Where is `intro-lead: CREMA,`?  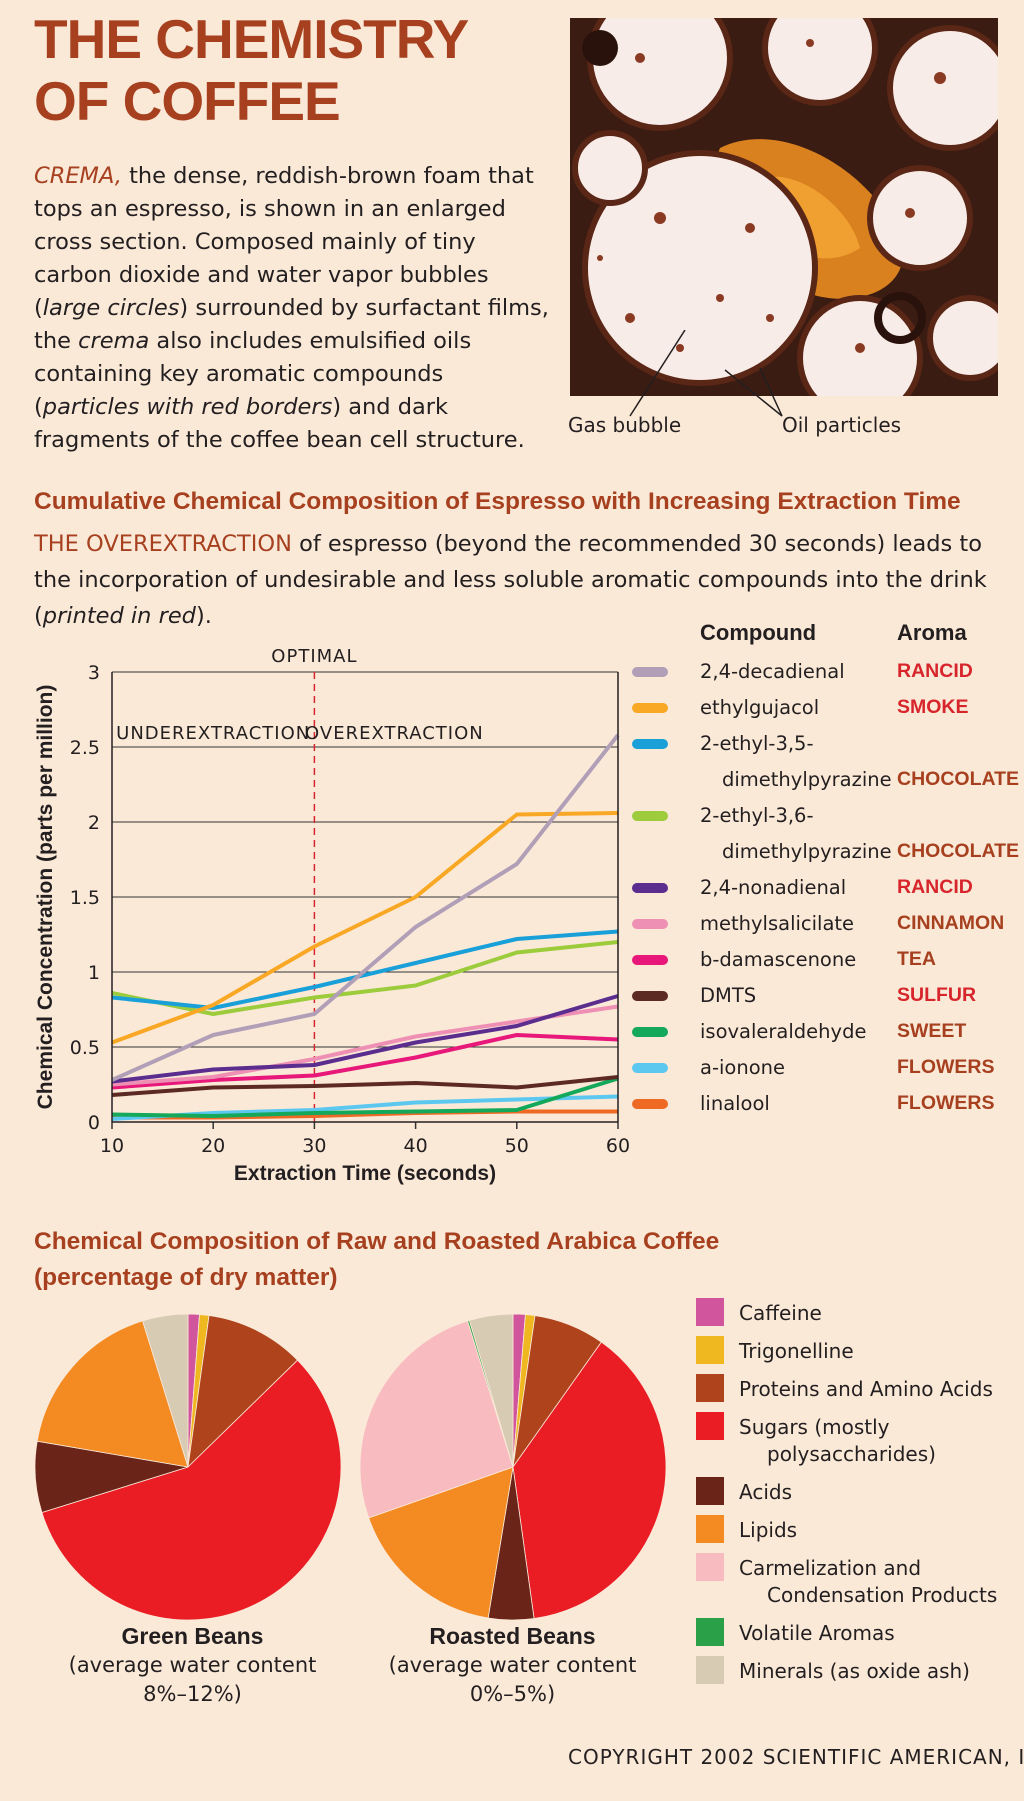
intro-lead: CREMA, is located at coordinates (78, 176).